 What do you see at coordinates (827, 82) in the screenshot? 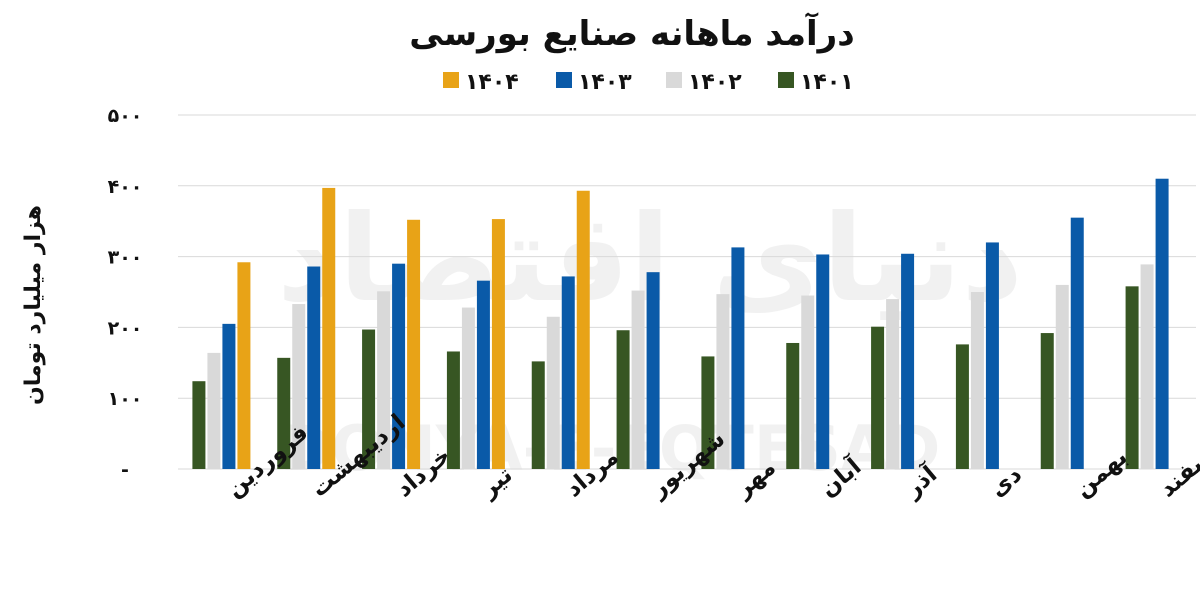
I see `legend-label: ۱۴۰۱` at bounding box center [827, 82].